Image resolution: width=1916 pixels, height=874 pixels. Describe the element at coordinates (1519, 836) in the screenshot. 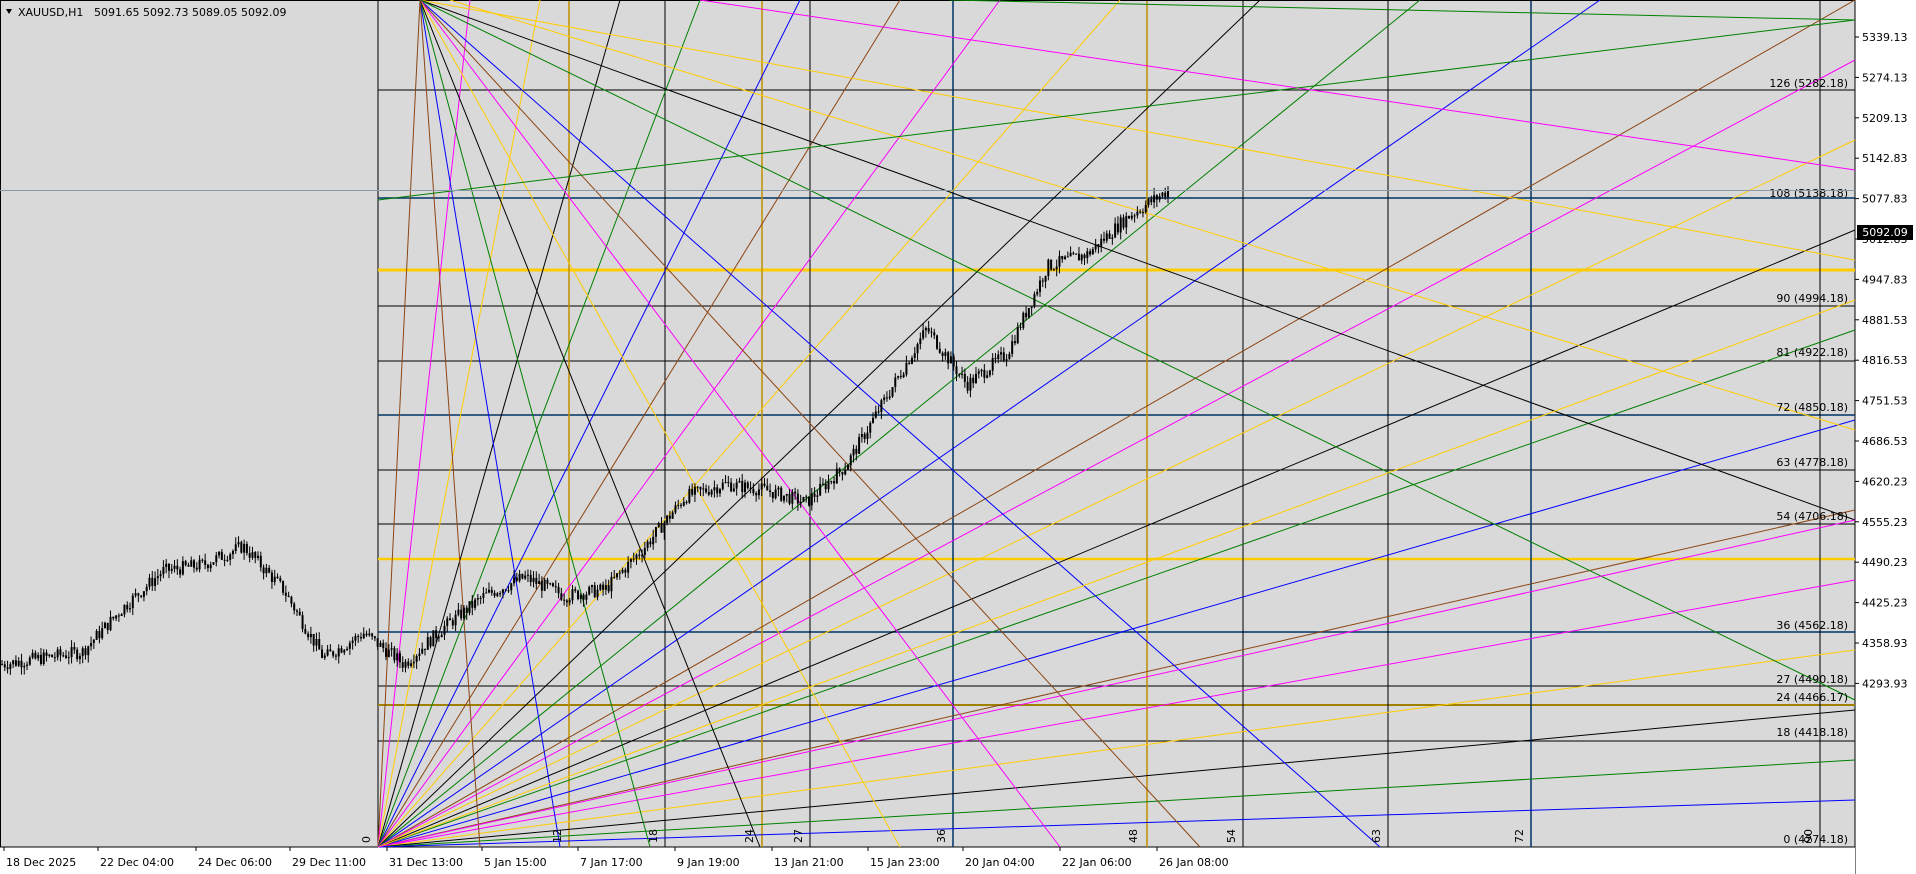

I see `gann-time-mark: 72` at that location.